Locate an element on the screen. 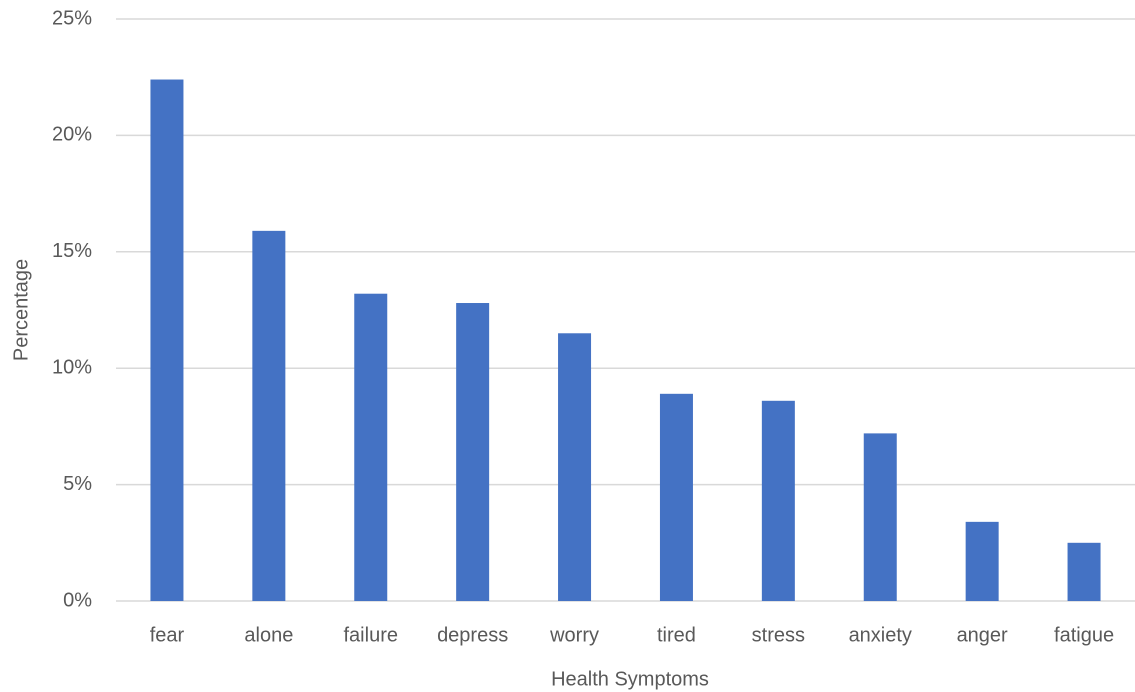 Image resolution: width=1135 pixels, height=692 pixels. x-tick-label: failure is located at coordinates (371, 635).